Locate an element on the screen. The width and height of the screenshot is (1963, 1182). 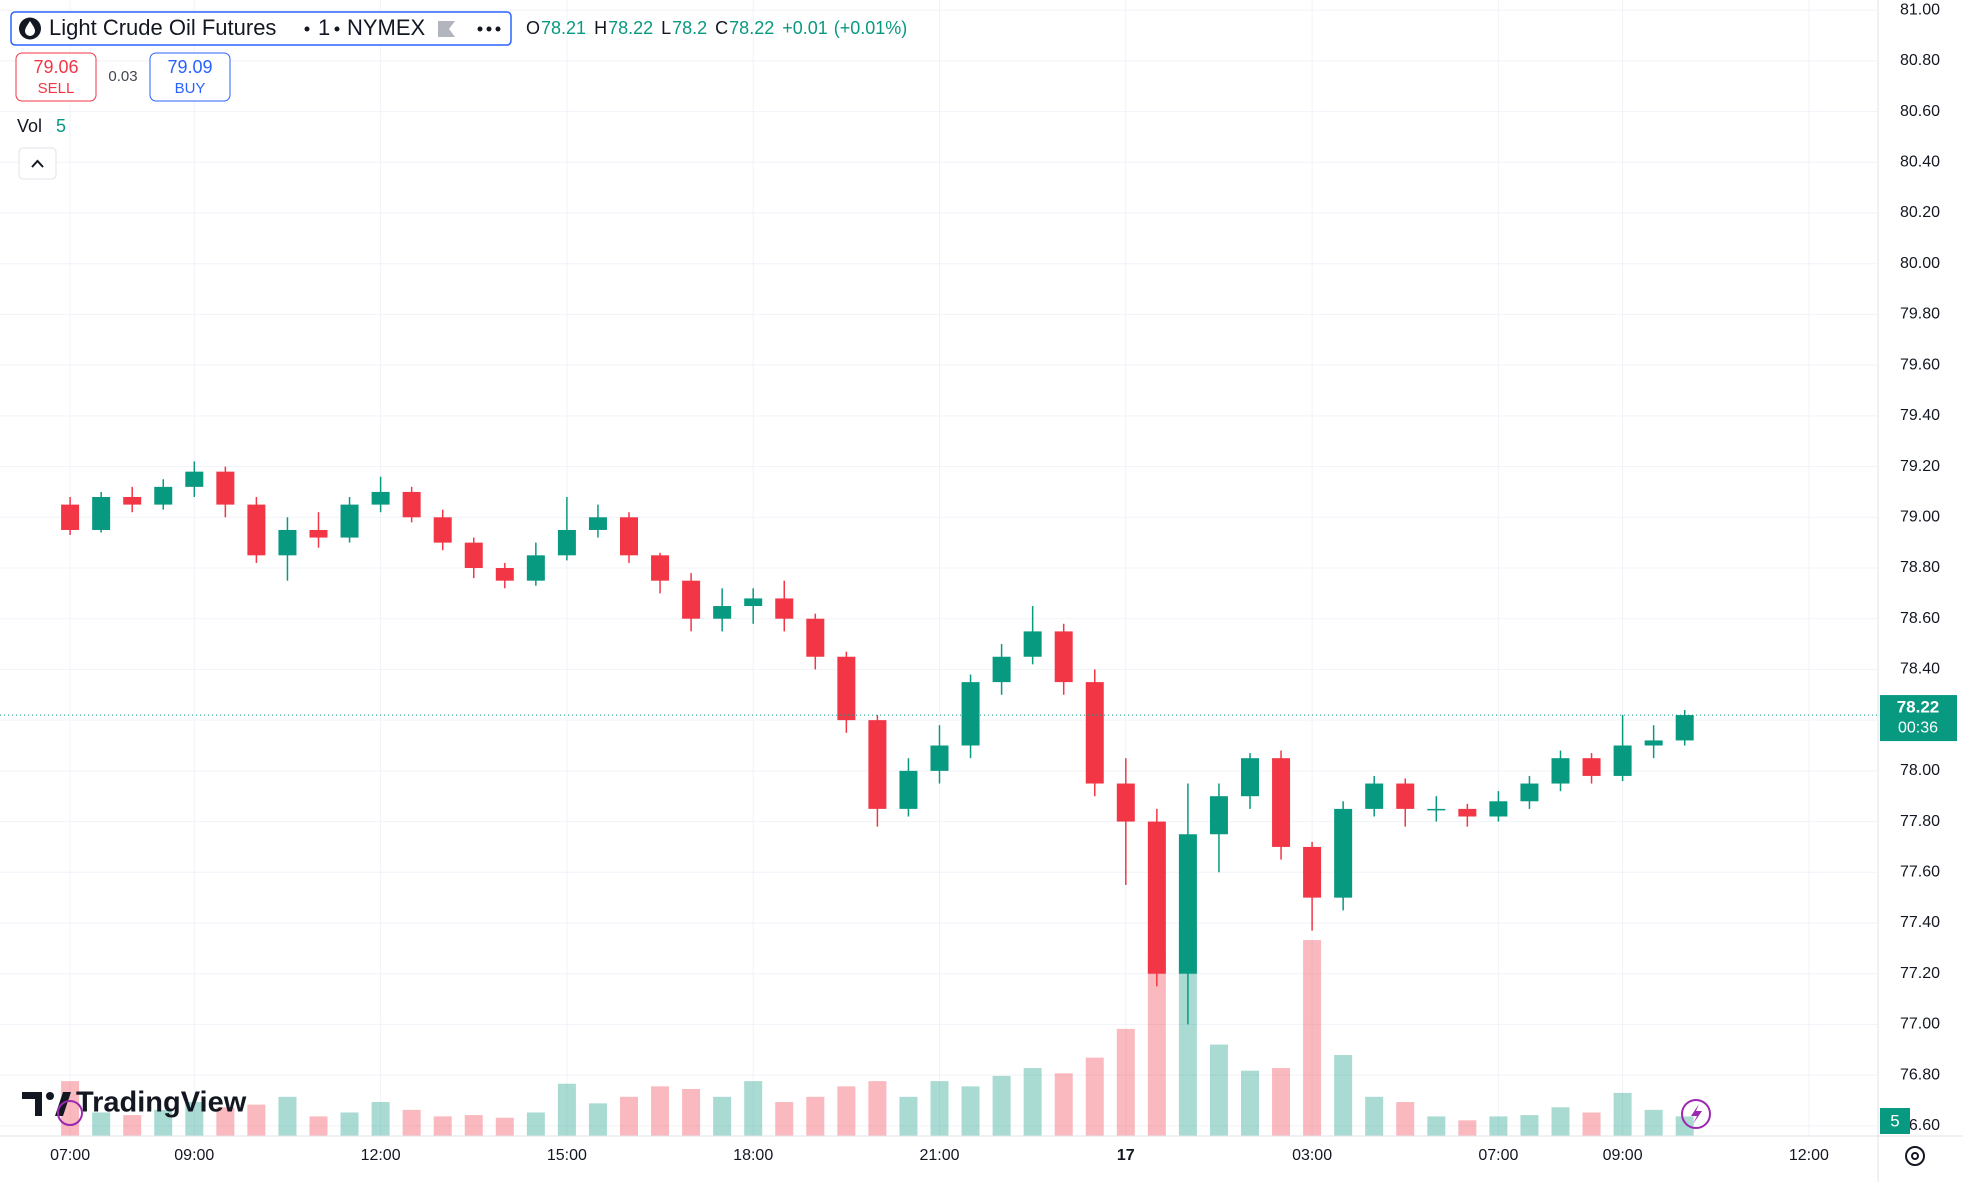
sell-button is located at coordinates (56, 77).